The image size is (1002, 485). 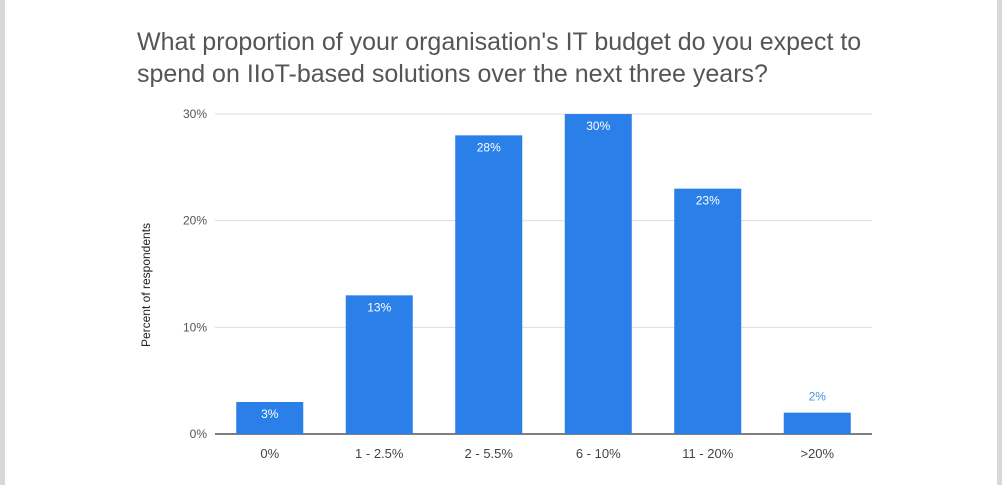 What do you see at coordinates (199, 434) in the screenshot?
I see `y-tick-label: 0%` at bounding box center [199, 434].